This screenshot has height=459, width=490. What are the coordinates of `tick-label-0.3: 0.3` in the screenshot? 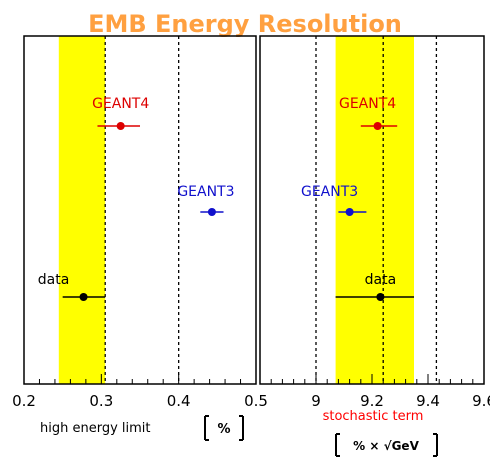 It's located at (101, 401).